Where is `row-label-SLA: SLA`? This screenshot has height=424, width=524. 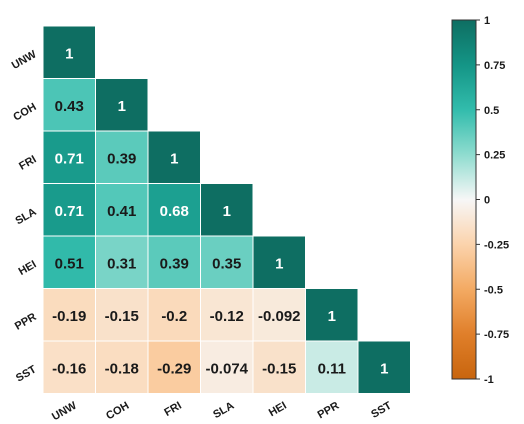 row-label-SLA: SLA is located at coordinates (25, 216).